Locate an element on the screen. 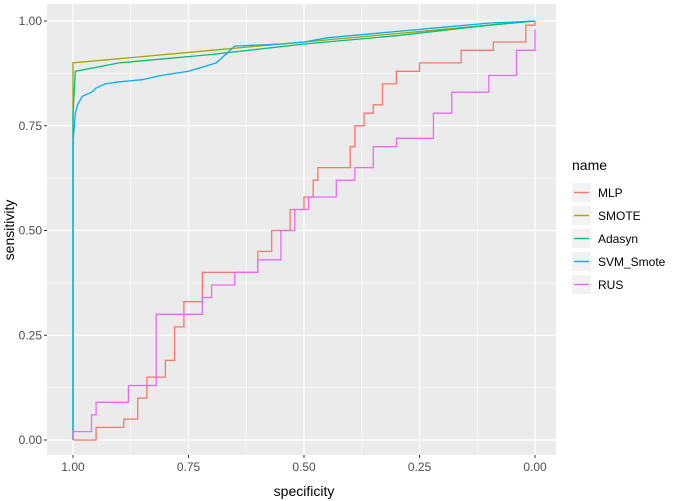 This screenshot has width=685, height=501. x-axis-title: specificity is located at coordinates (304, 491).